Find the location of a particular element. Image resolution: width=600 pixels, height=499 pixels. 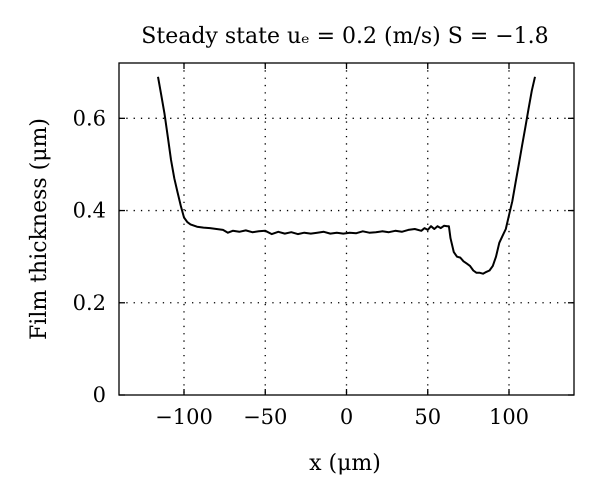

chart-title: Steady state uₑ = 0.2 (m/s) S = −1.8 is located at coordinates (344, 36).